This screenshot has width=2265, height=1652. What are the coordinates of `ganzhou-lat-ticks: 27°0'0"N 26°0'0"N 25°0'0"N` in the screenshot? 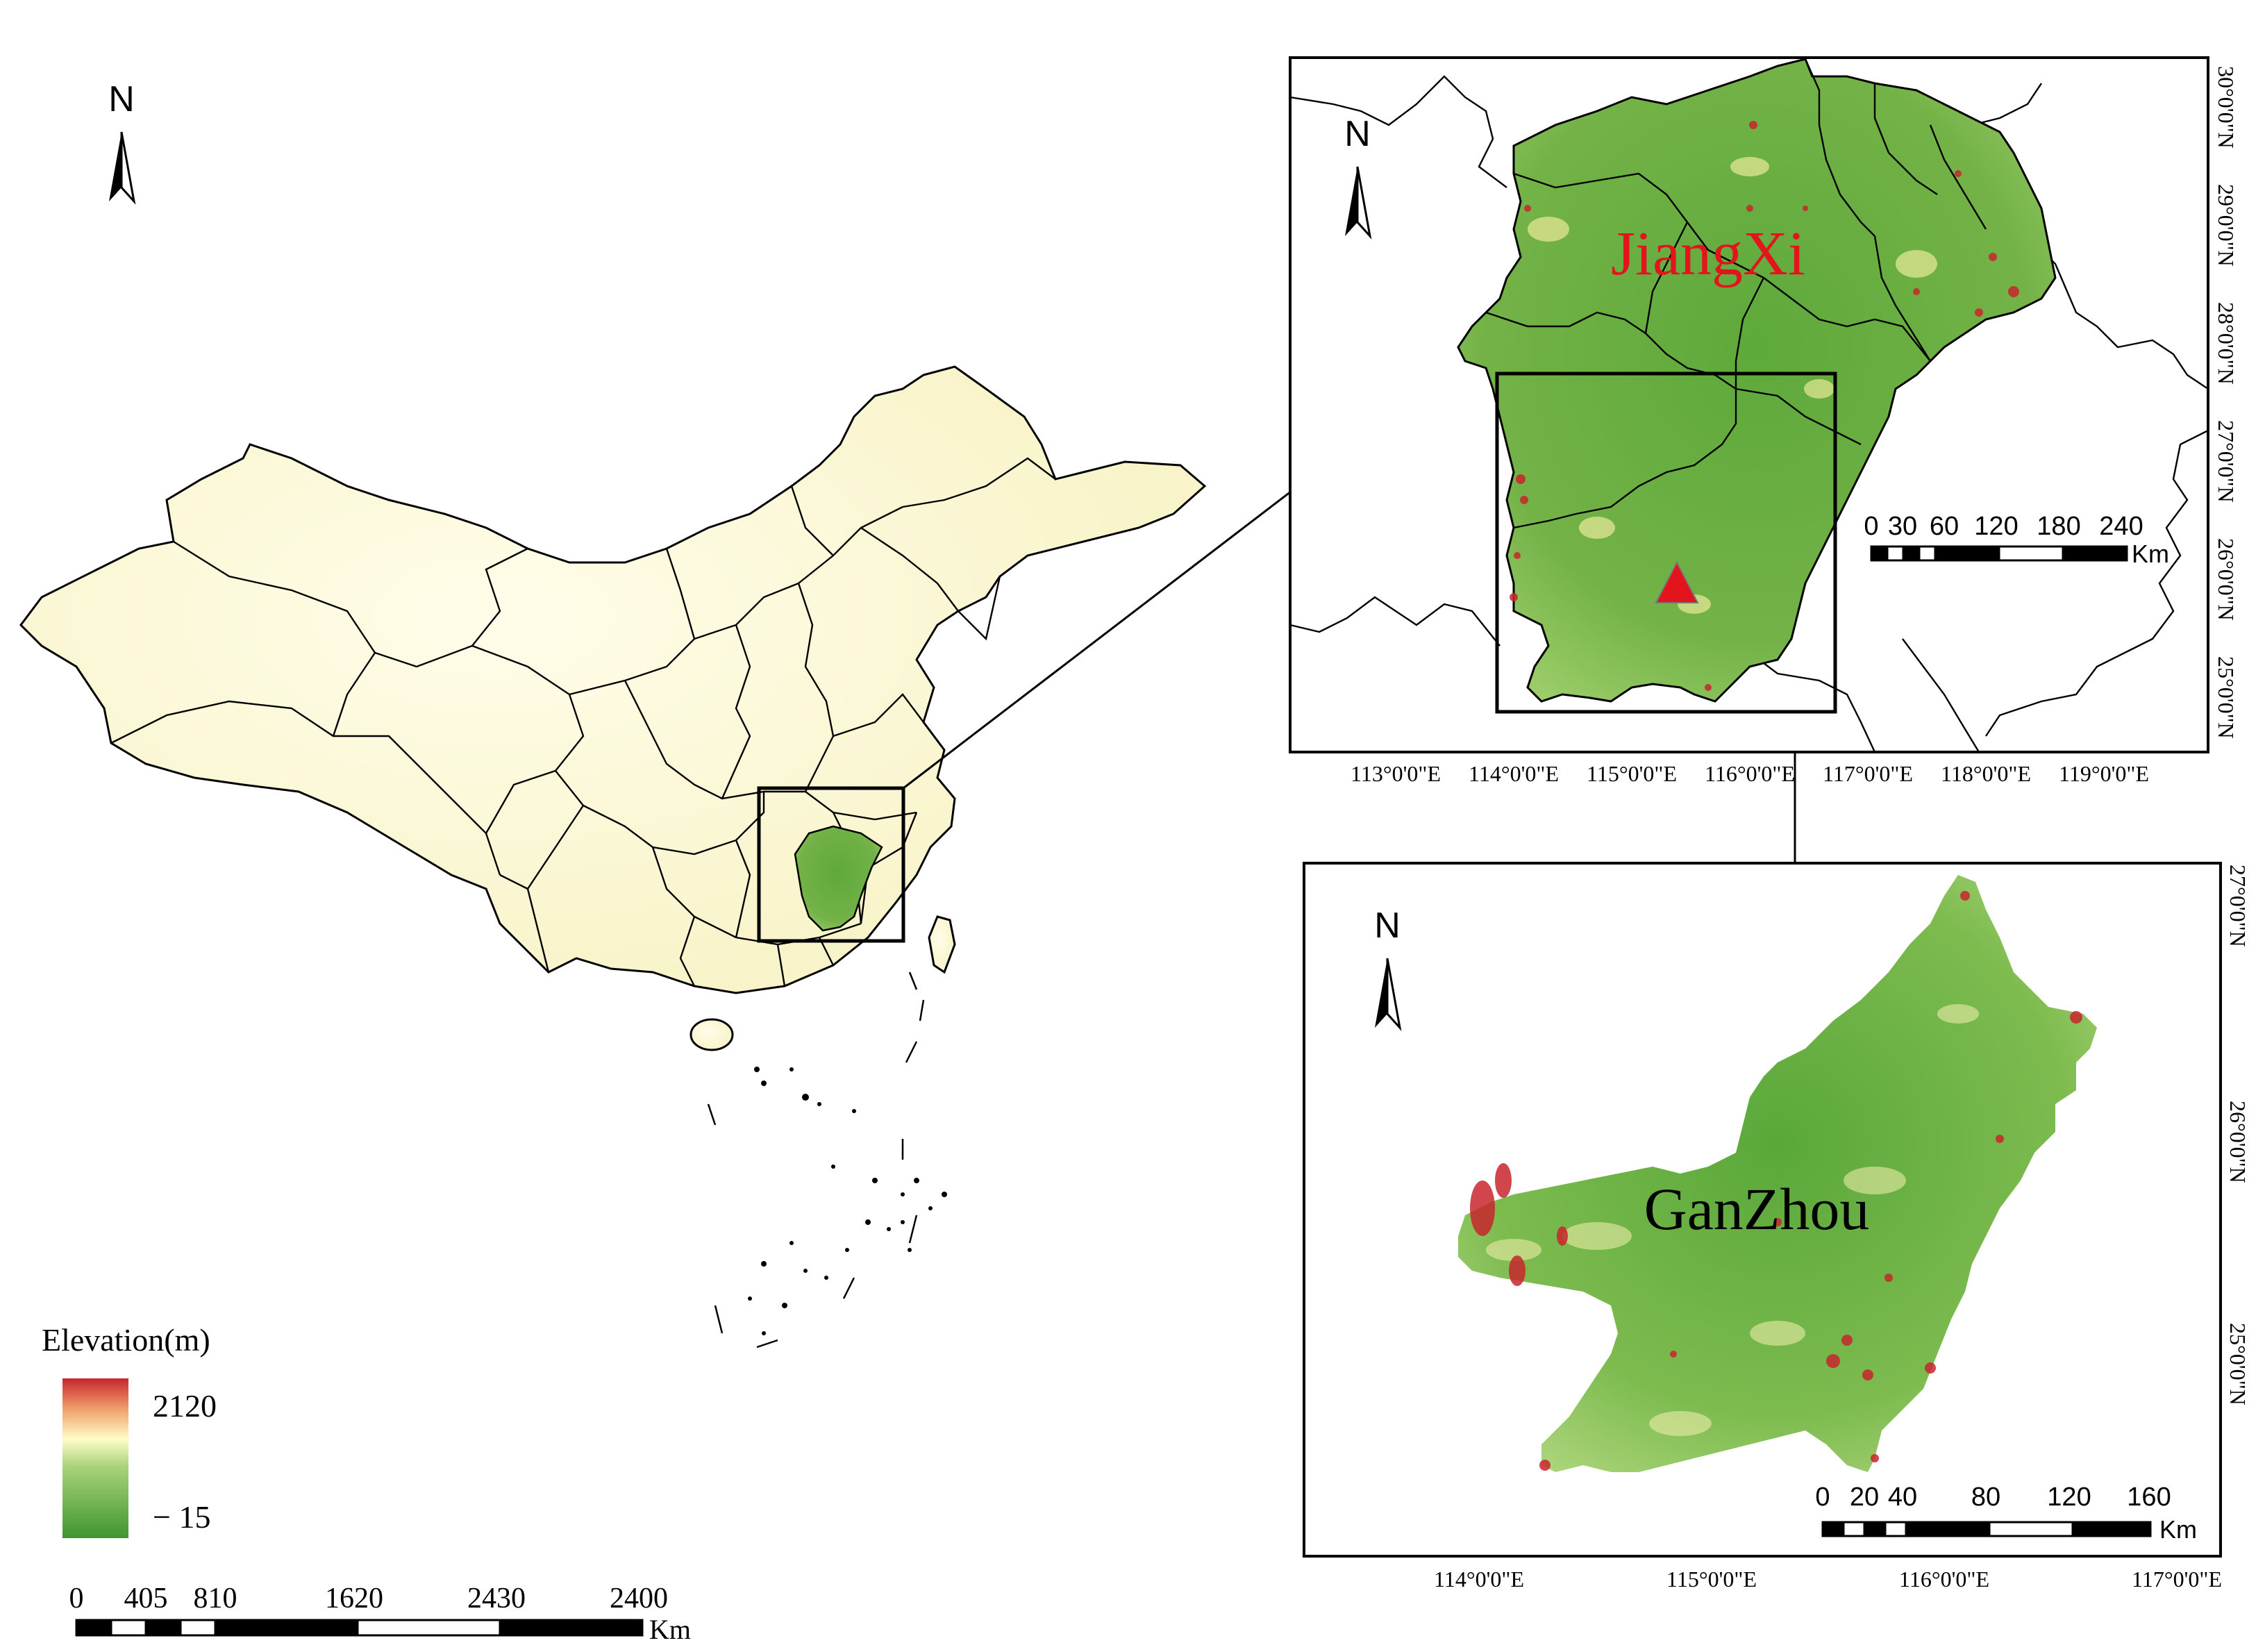 It's located at (2237, 1135).